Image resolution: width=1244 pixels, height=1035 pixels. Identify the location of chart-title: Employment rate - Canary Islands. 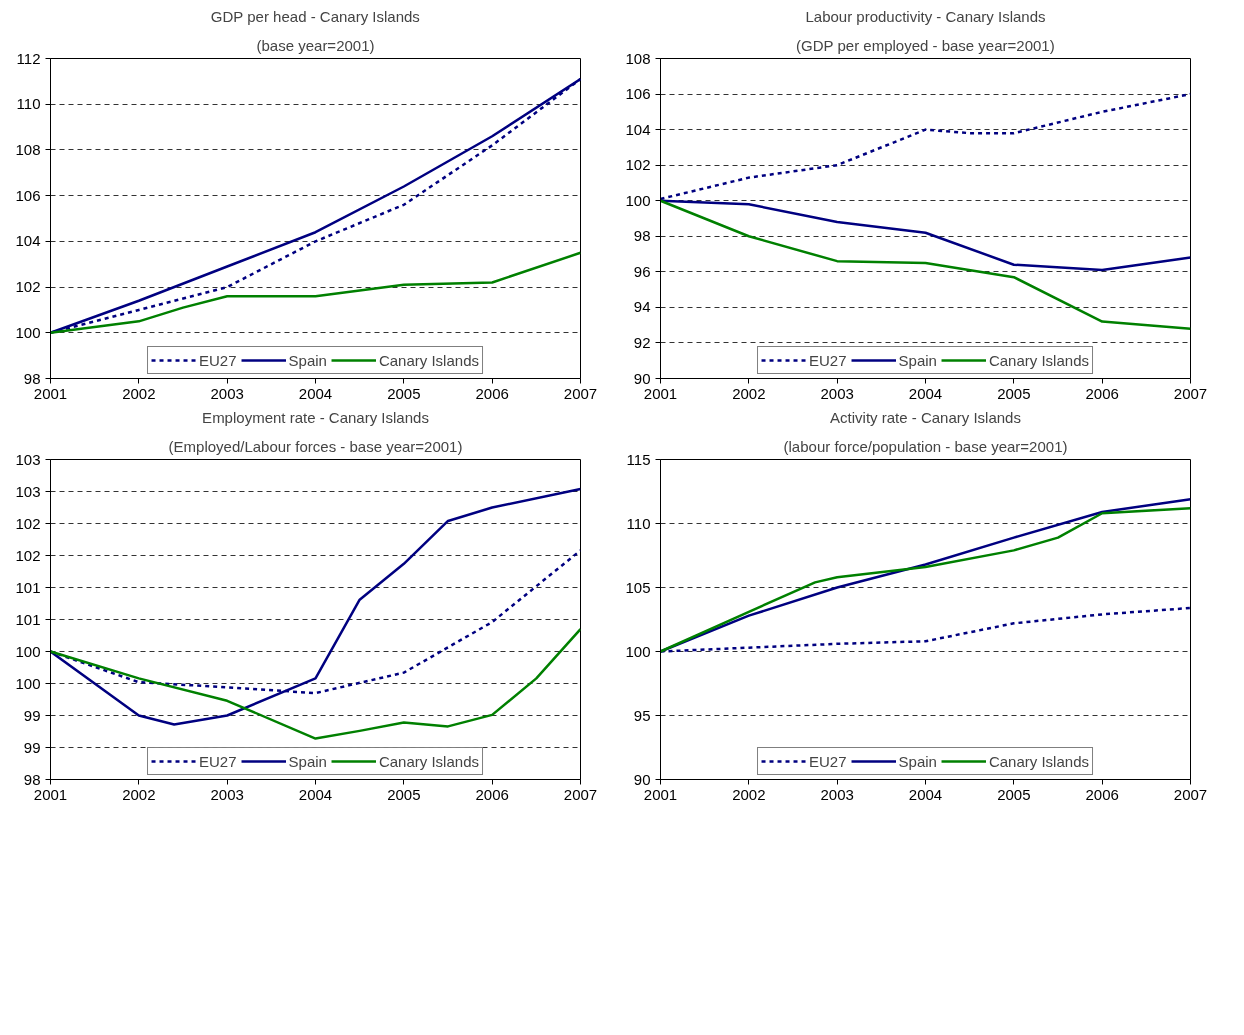
(315, 417).